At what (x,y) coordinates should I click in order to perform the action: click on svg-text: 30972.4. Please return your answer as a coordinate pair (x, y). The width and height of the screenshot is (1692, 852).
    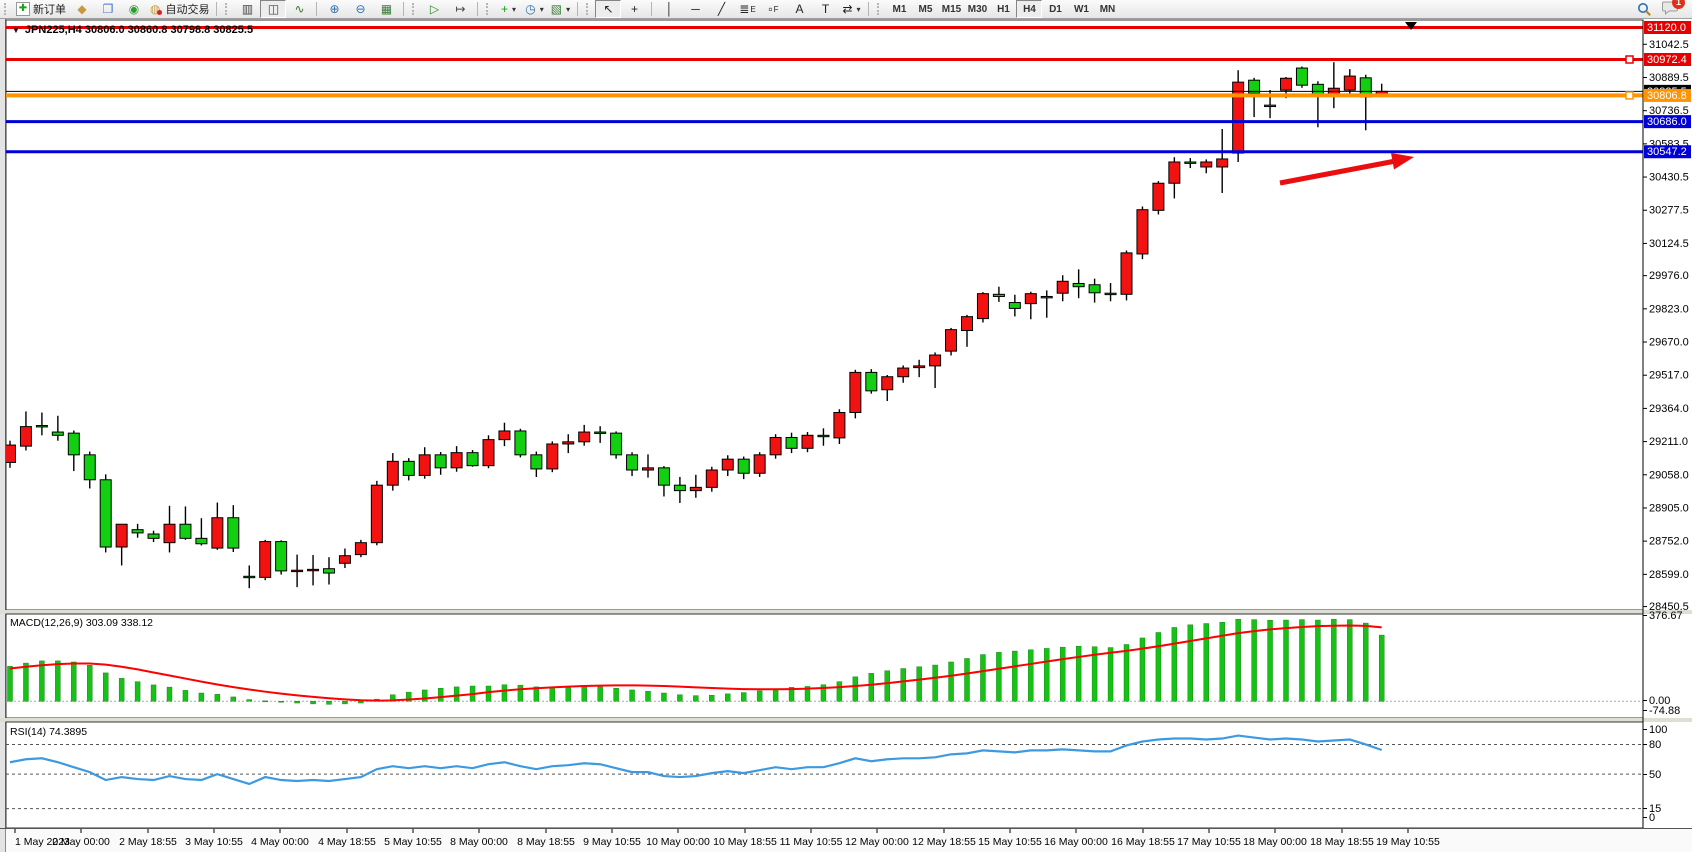
    Looking at the image, I should click on (1667, 60).